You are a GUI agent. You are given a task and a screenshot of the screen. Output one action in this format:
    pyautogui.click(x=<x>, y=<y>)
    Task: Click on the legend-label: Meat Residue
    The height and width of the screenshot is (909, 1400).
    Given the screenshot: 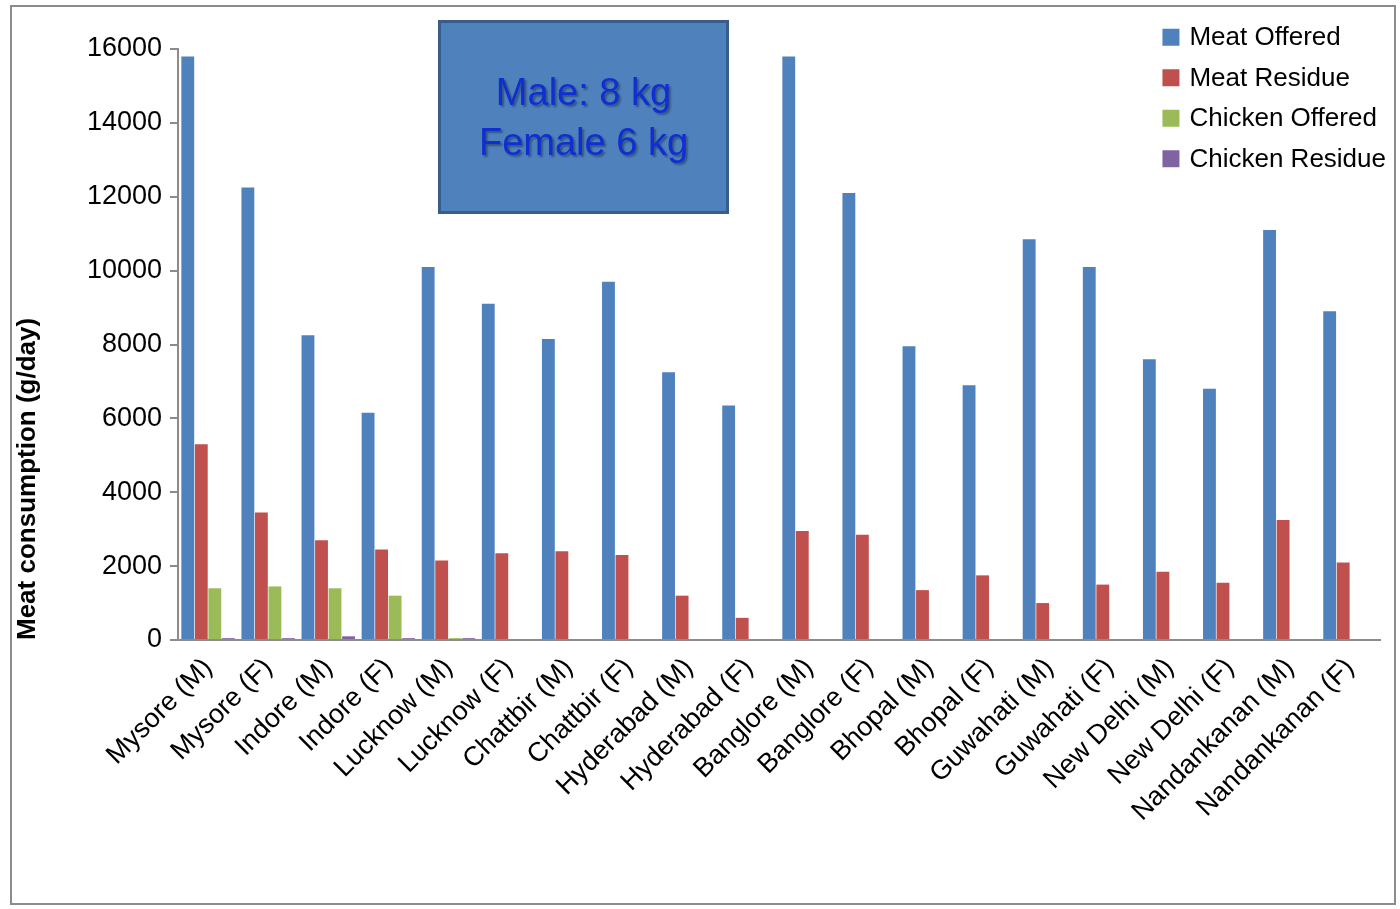 What is the action you would take?
    pyautogui.click(x=1269, y=76)
    